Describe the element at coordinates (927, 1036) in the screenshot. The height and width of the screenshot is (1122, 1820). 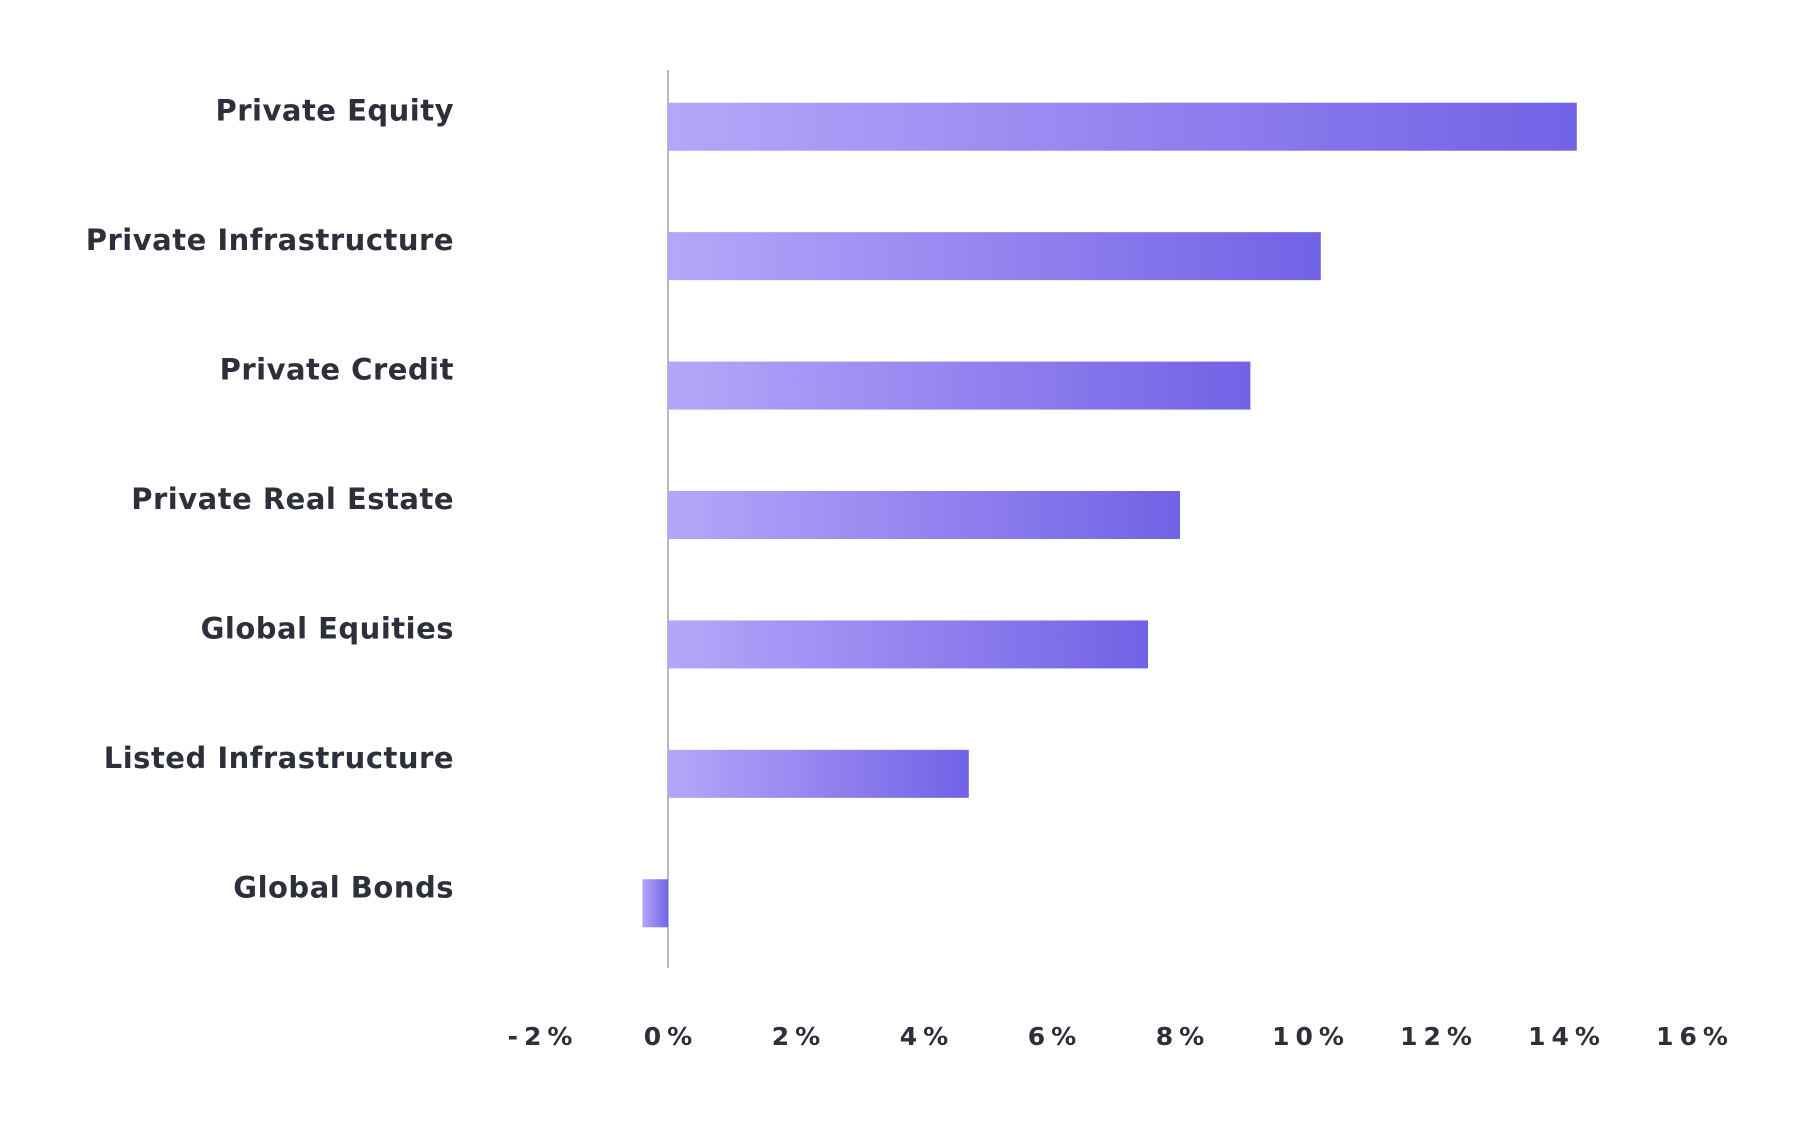
I see `x-tick-label: 4%` at that location.